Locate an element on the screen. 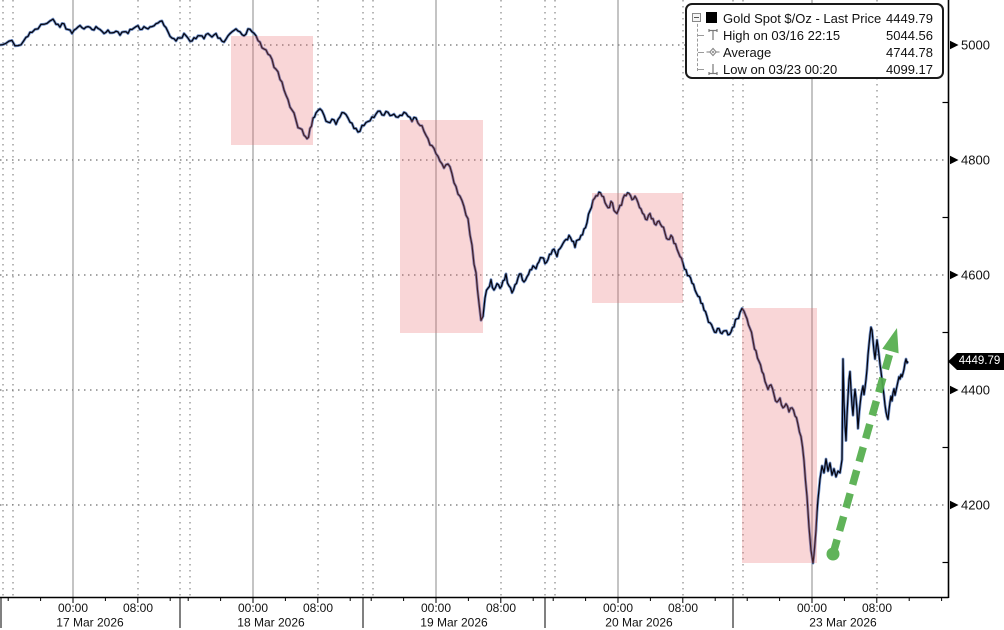 This screenshot has width=1004, height=630. recovery-arrow is located at coordinates (862, 444).